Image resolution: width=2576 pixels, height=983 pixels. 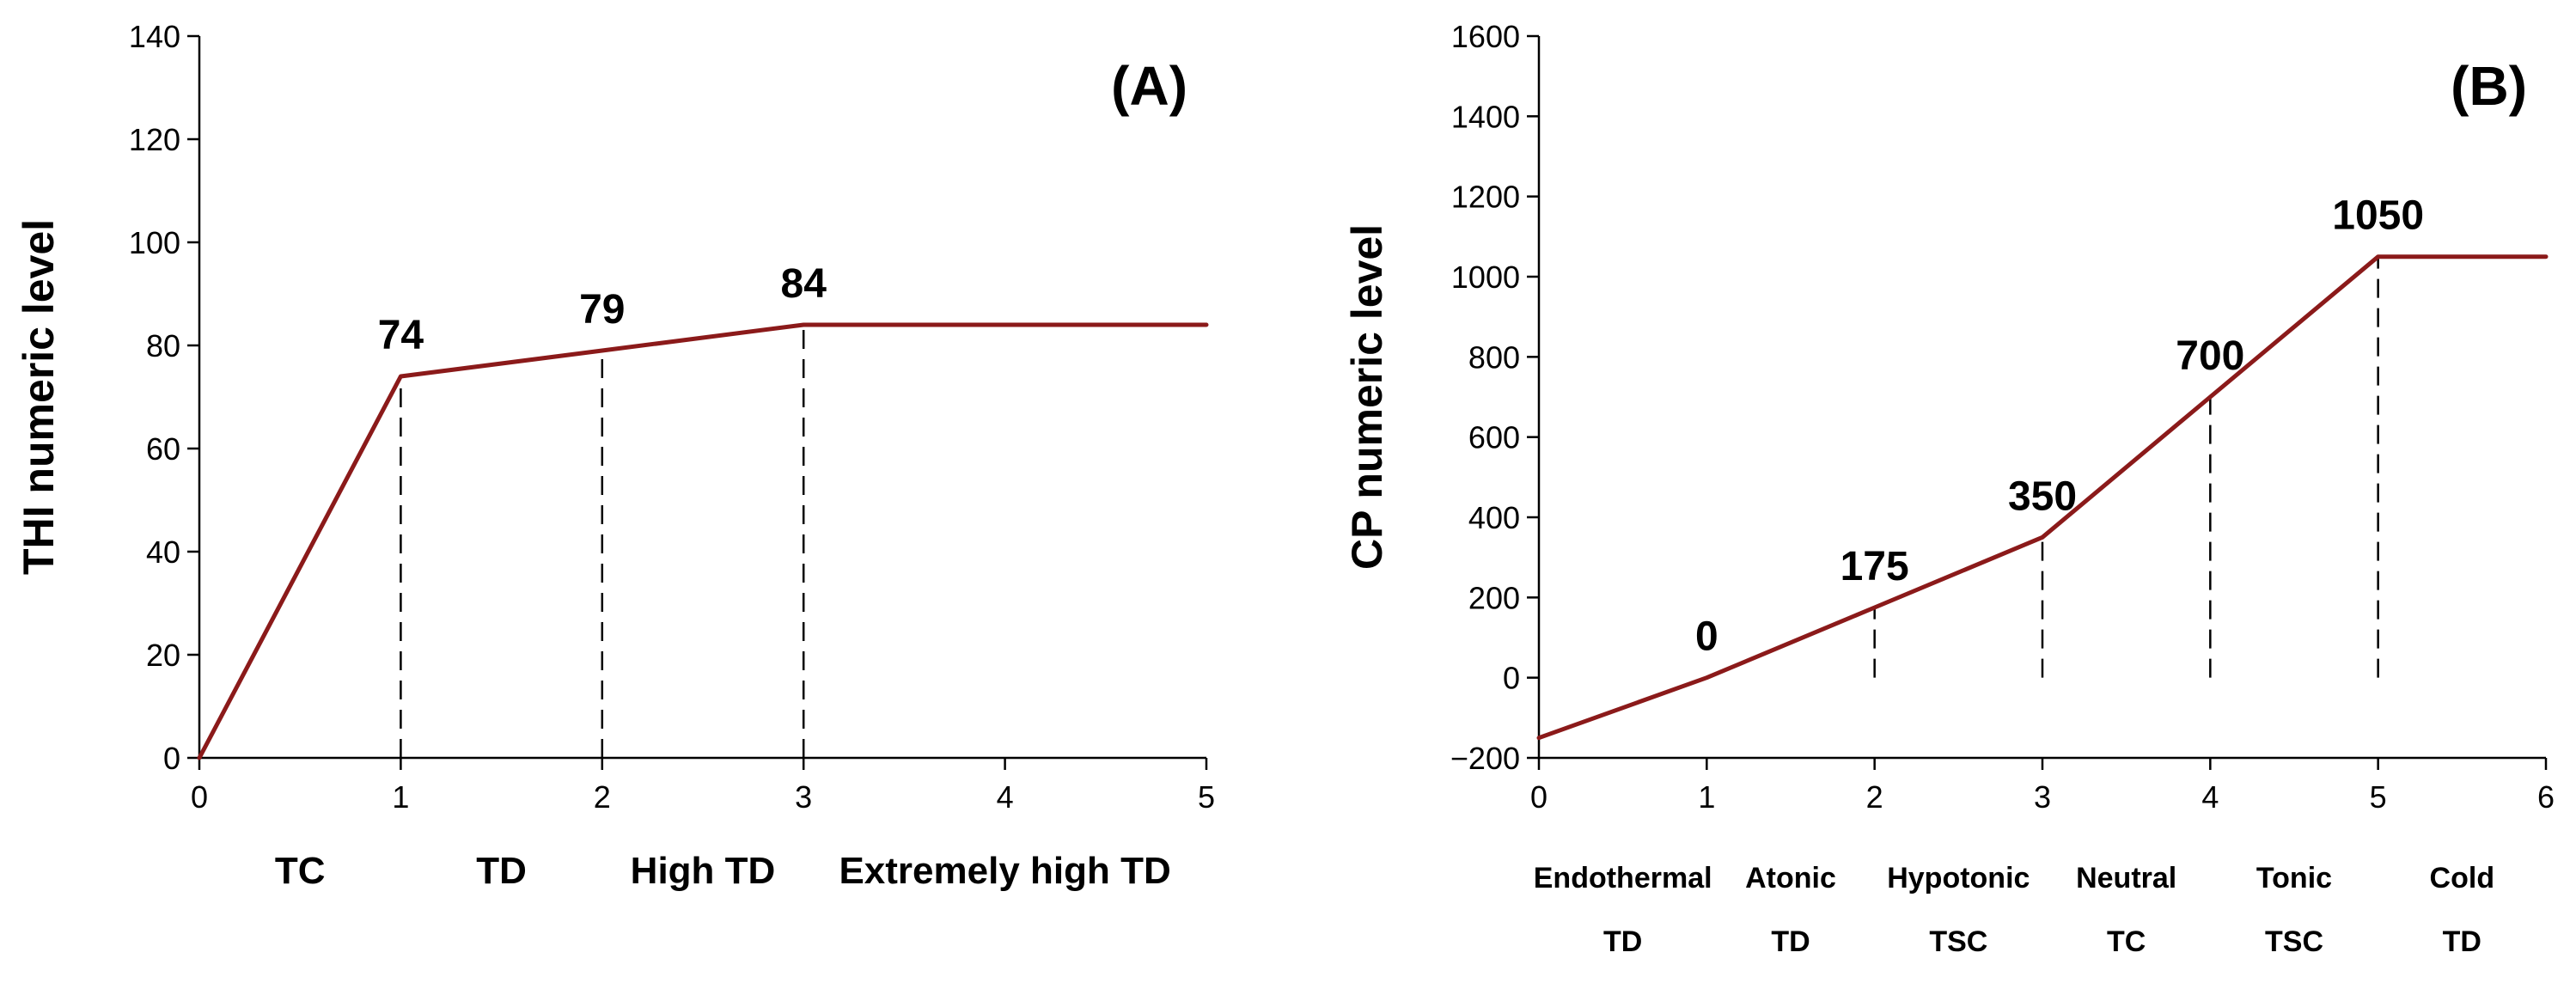 What do you see at coordinates (163, 552) in the screenshot?
I see `a-y-tick-label: 40` at bounding box center [163, 552].